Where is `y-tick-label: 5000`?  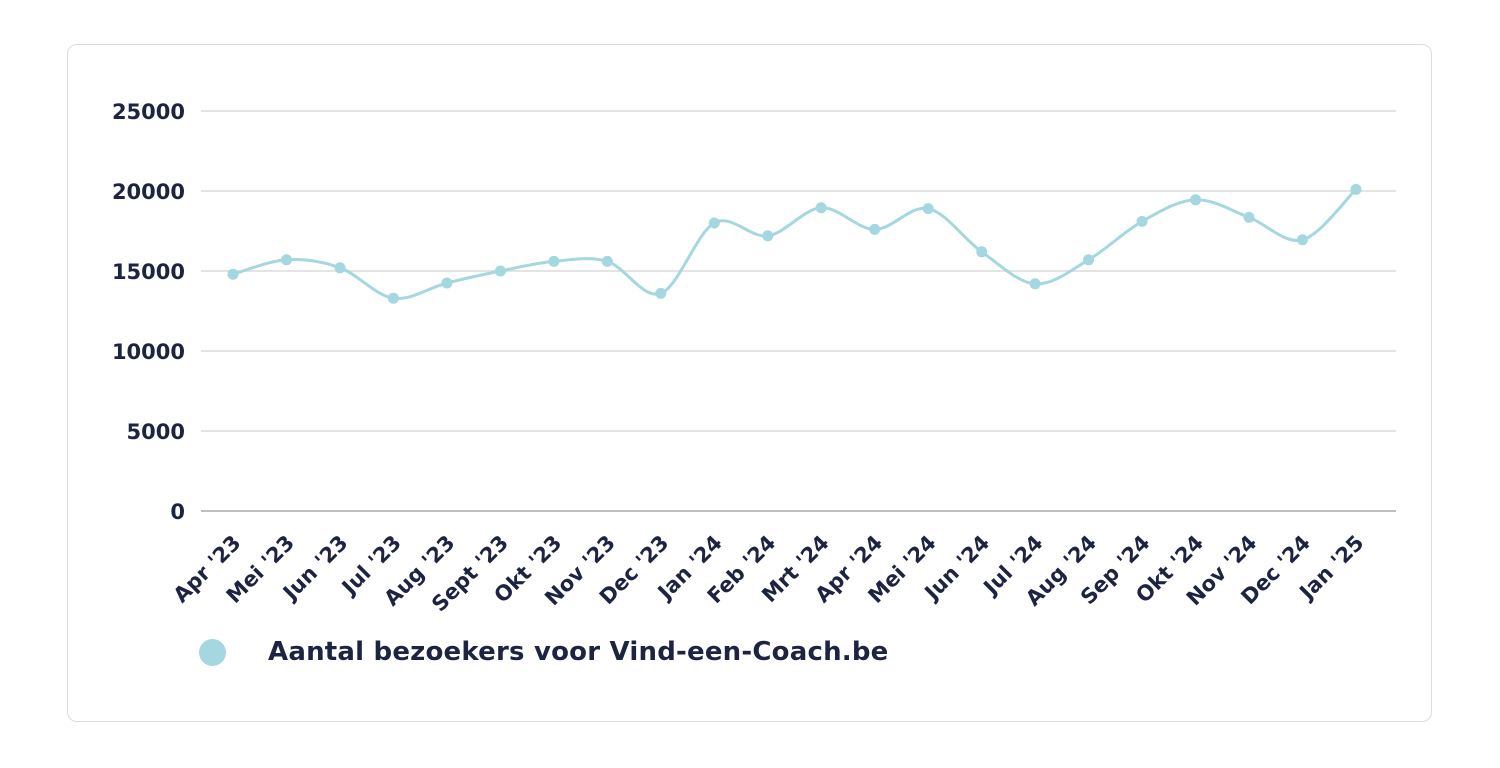
y-tick-label: 5000 is located at coordinates (156, 432).